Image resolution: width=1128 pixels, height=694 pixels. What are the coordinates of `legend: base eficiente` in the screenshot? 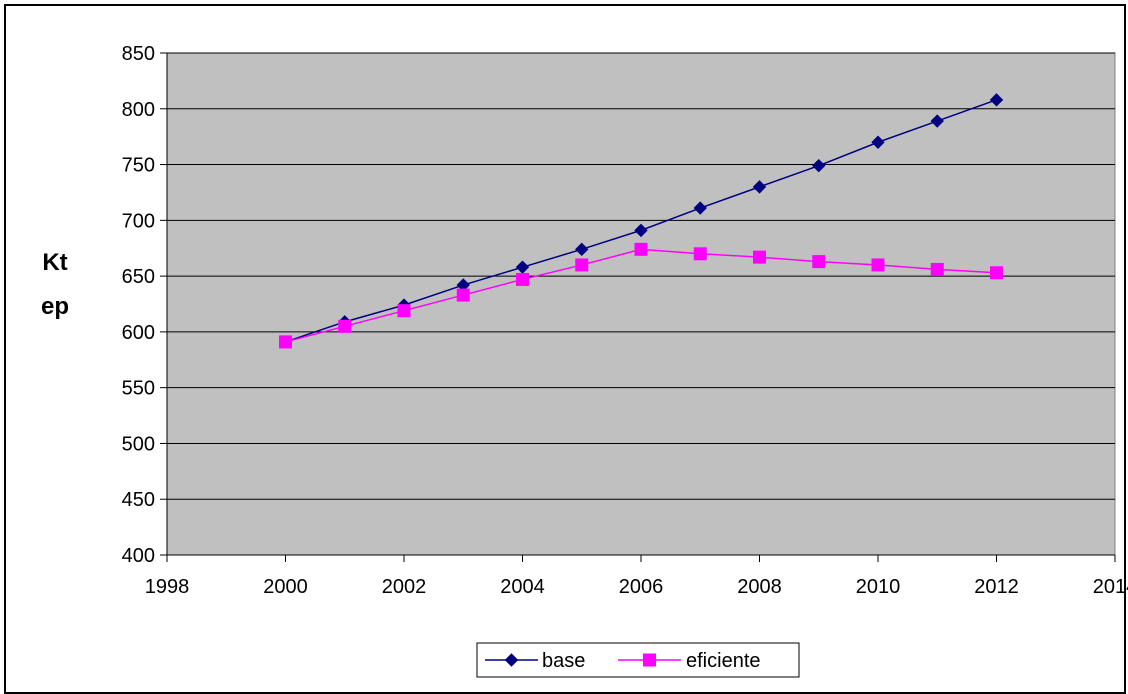 It's located at (638, 660).